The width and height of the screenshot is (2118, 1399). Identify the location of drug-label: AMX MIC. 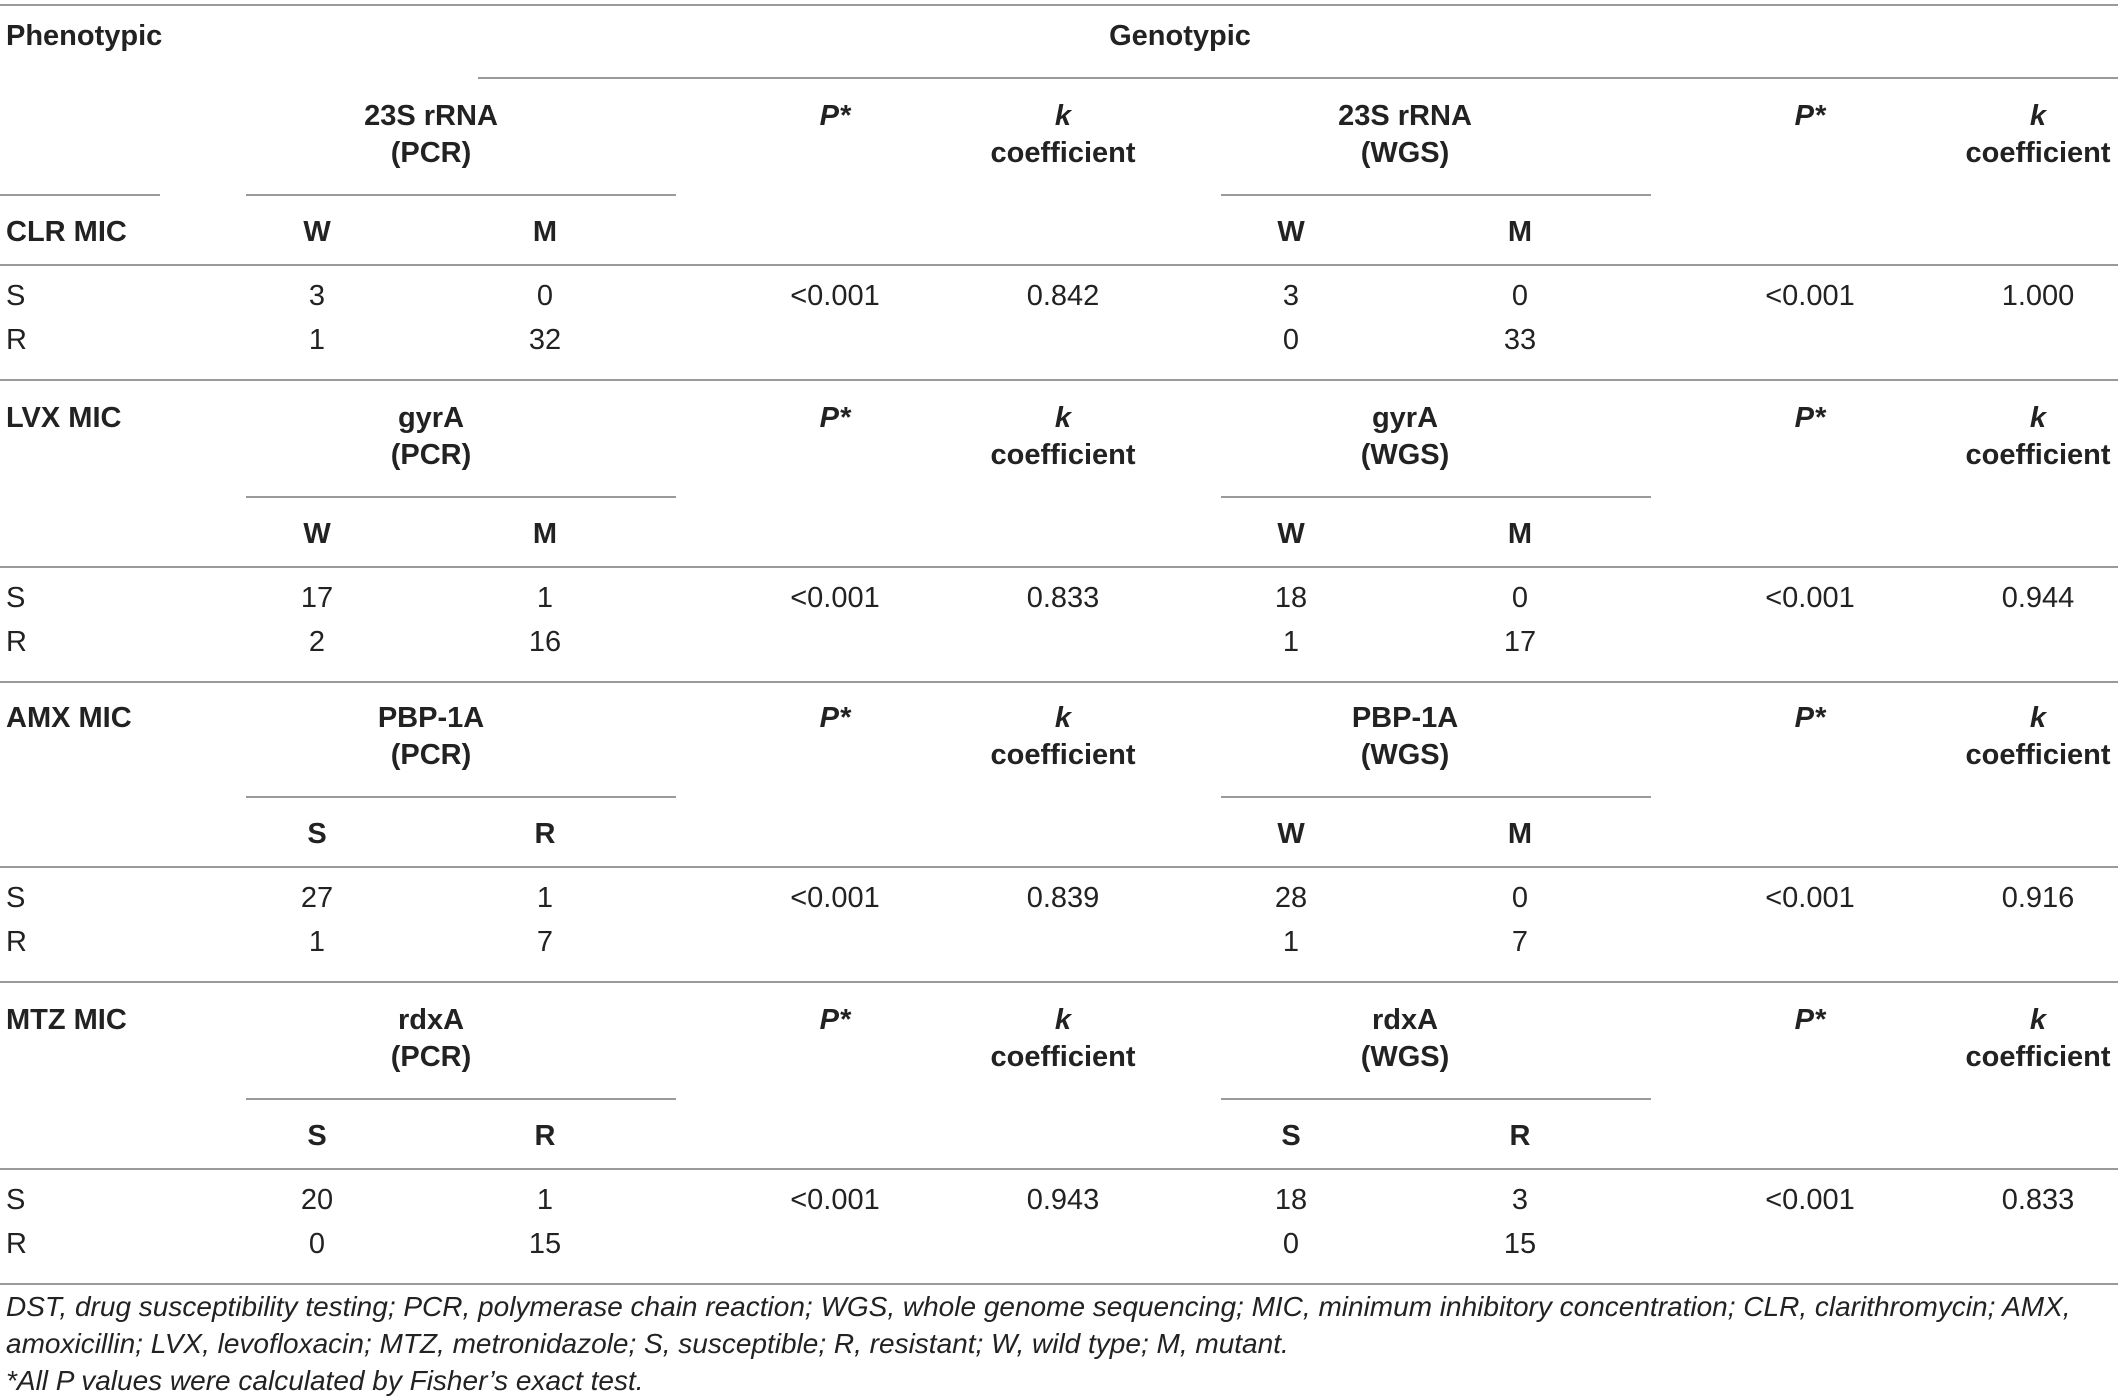
(69, 718).